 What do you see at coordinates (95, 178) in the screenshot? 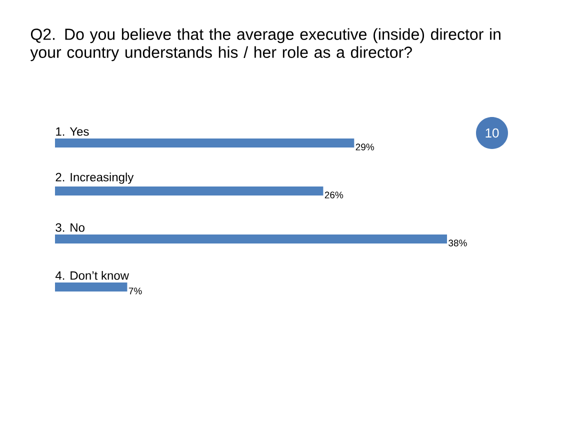
I see `y-tick-label: 2. Increasingly` at bounding box center [95, 178].